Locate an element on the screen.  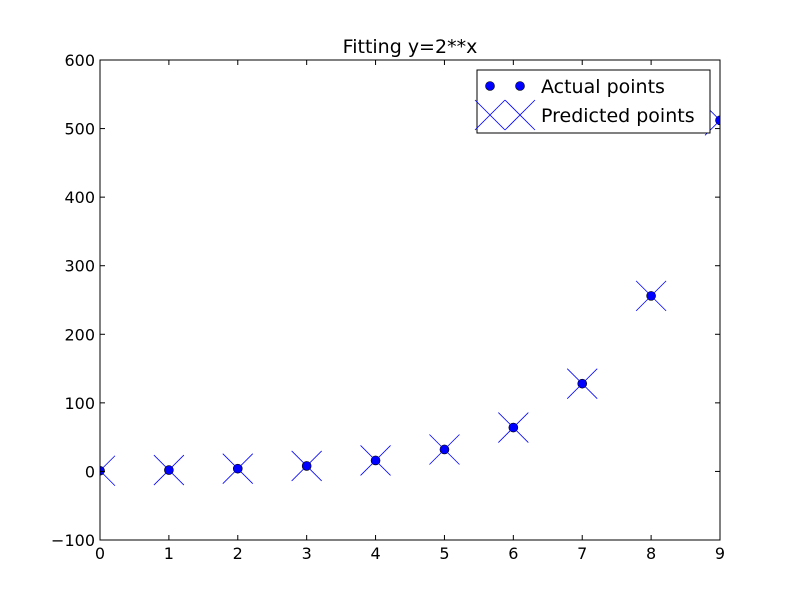
legend-entry: Predicted points is located at coordinates (584, 115).